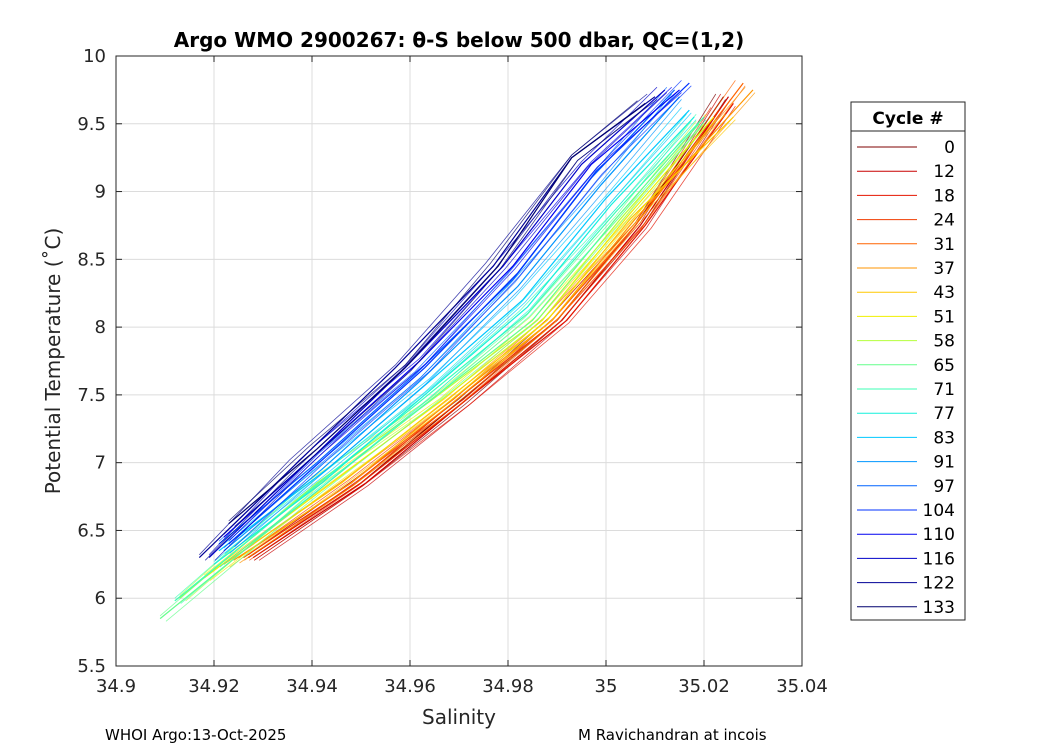 The image size is (1050, 750). What do you see at coordinates (672, 735) in the screenshot?
I see `footer-right: M Ravichandran at incois` at bounding box center [672, 735].